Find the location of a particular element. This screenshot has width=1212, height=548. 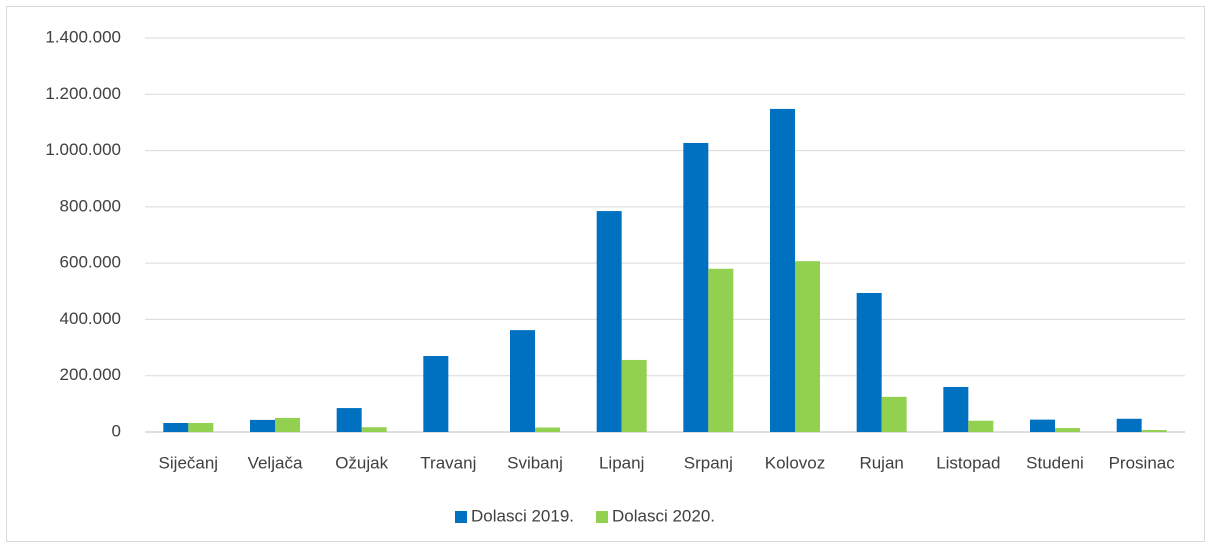

x-tick-label: Rujan is located at coordinates (881, 462).